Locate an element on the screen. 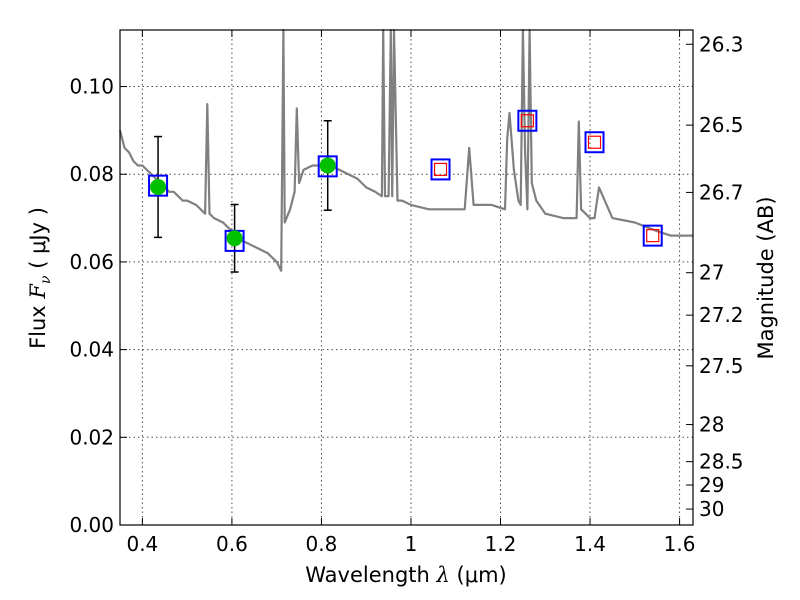 This screenshot has height=600, width=800. mag-tick-label: 28 is located at coordinates (711, 425).